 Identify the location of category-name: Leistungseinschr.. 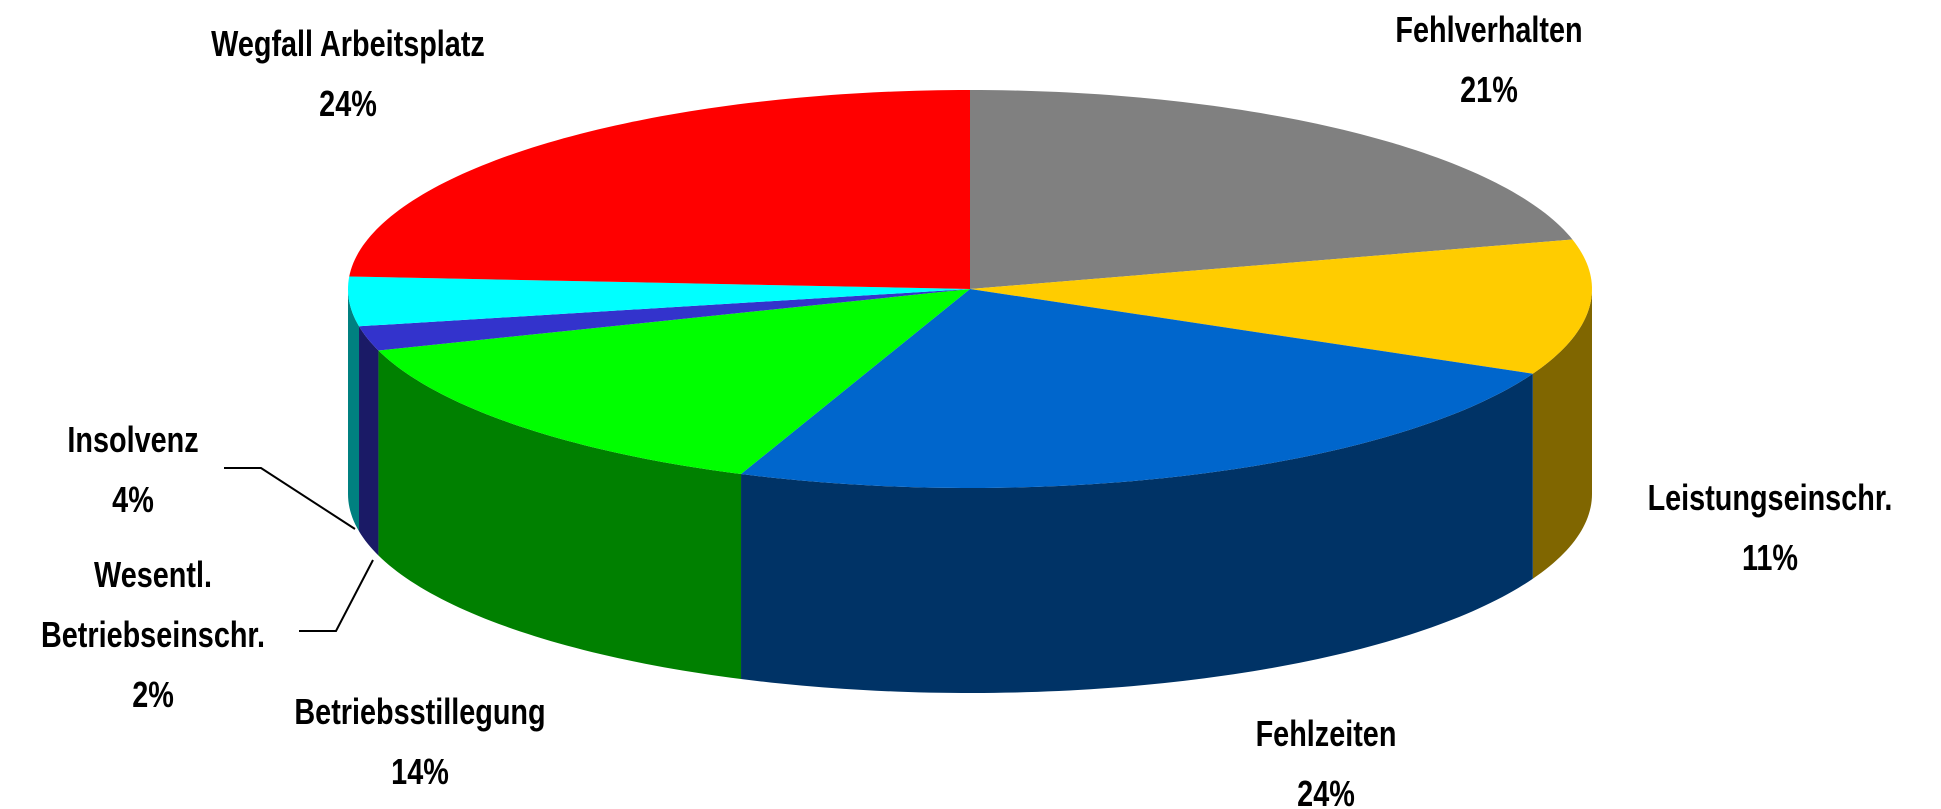
(1770, 497).